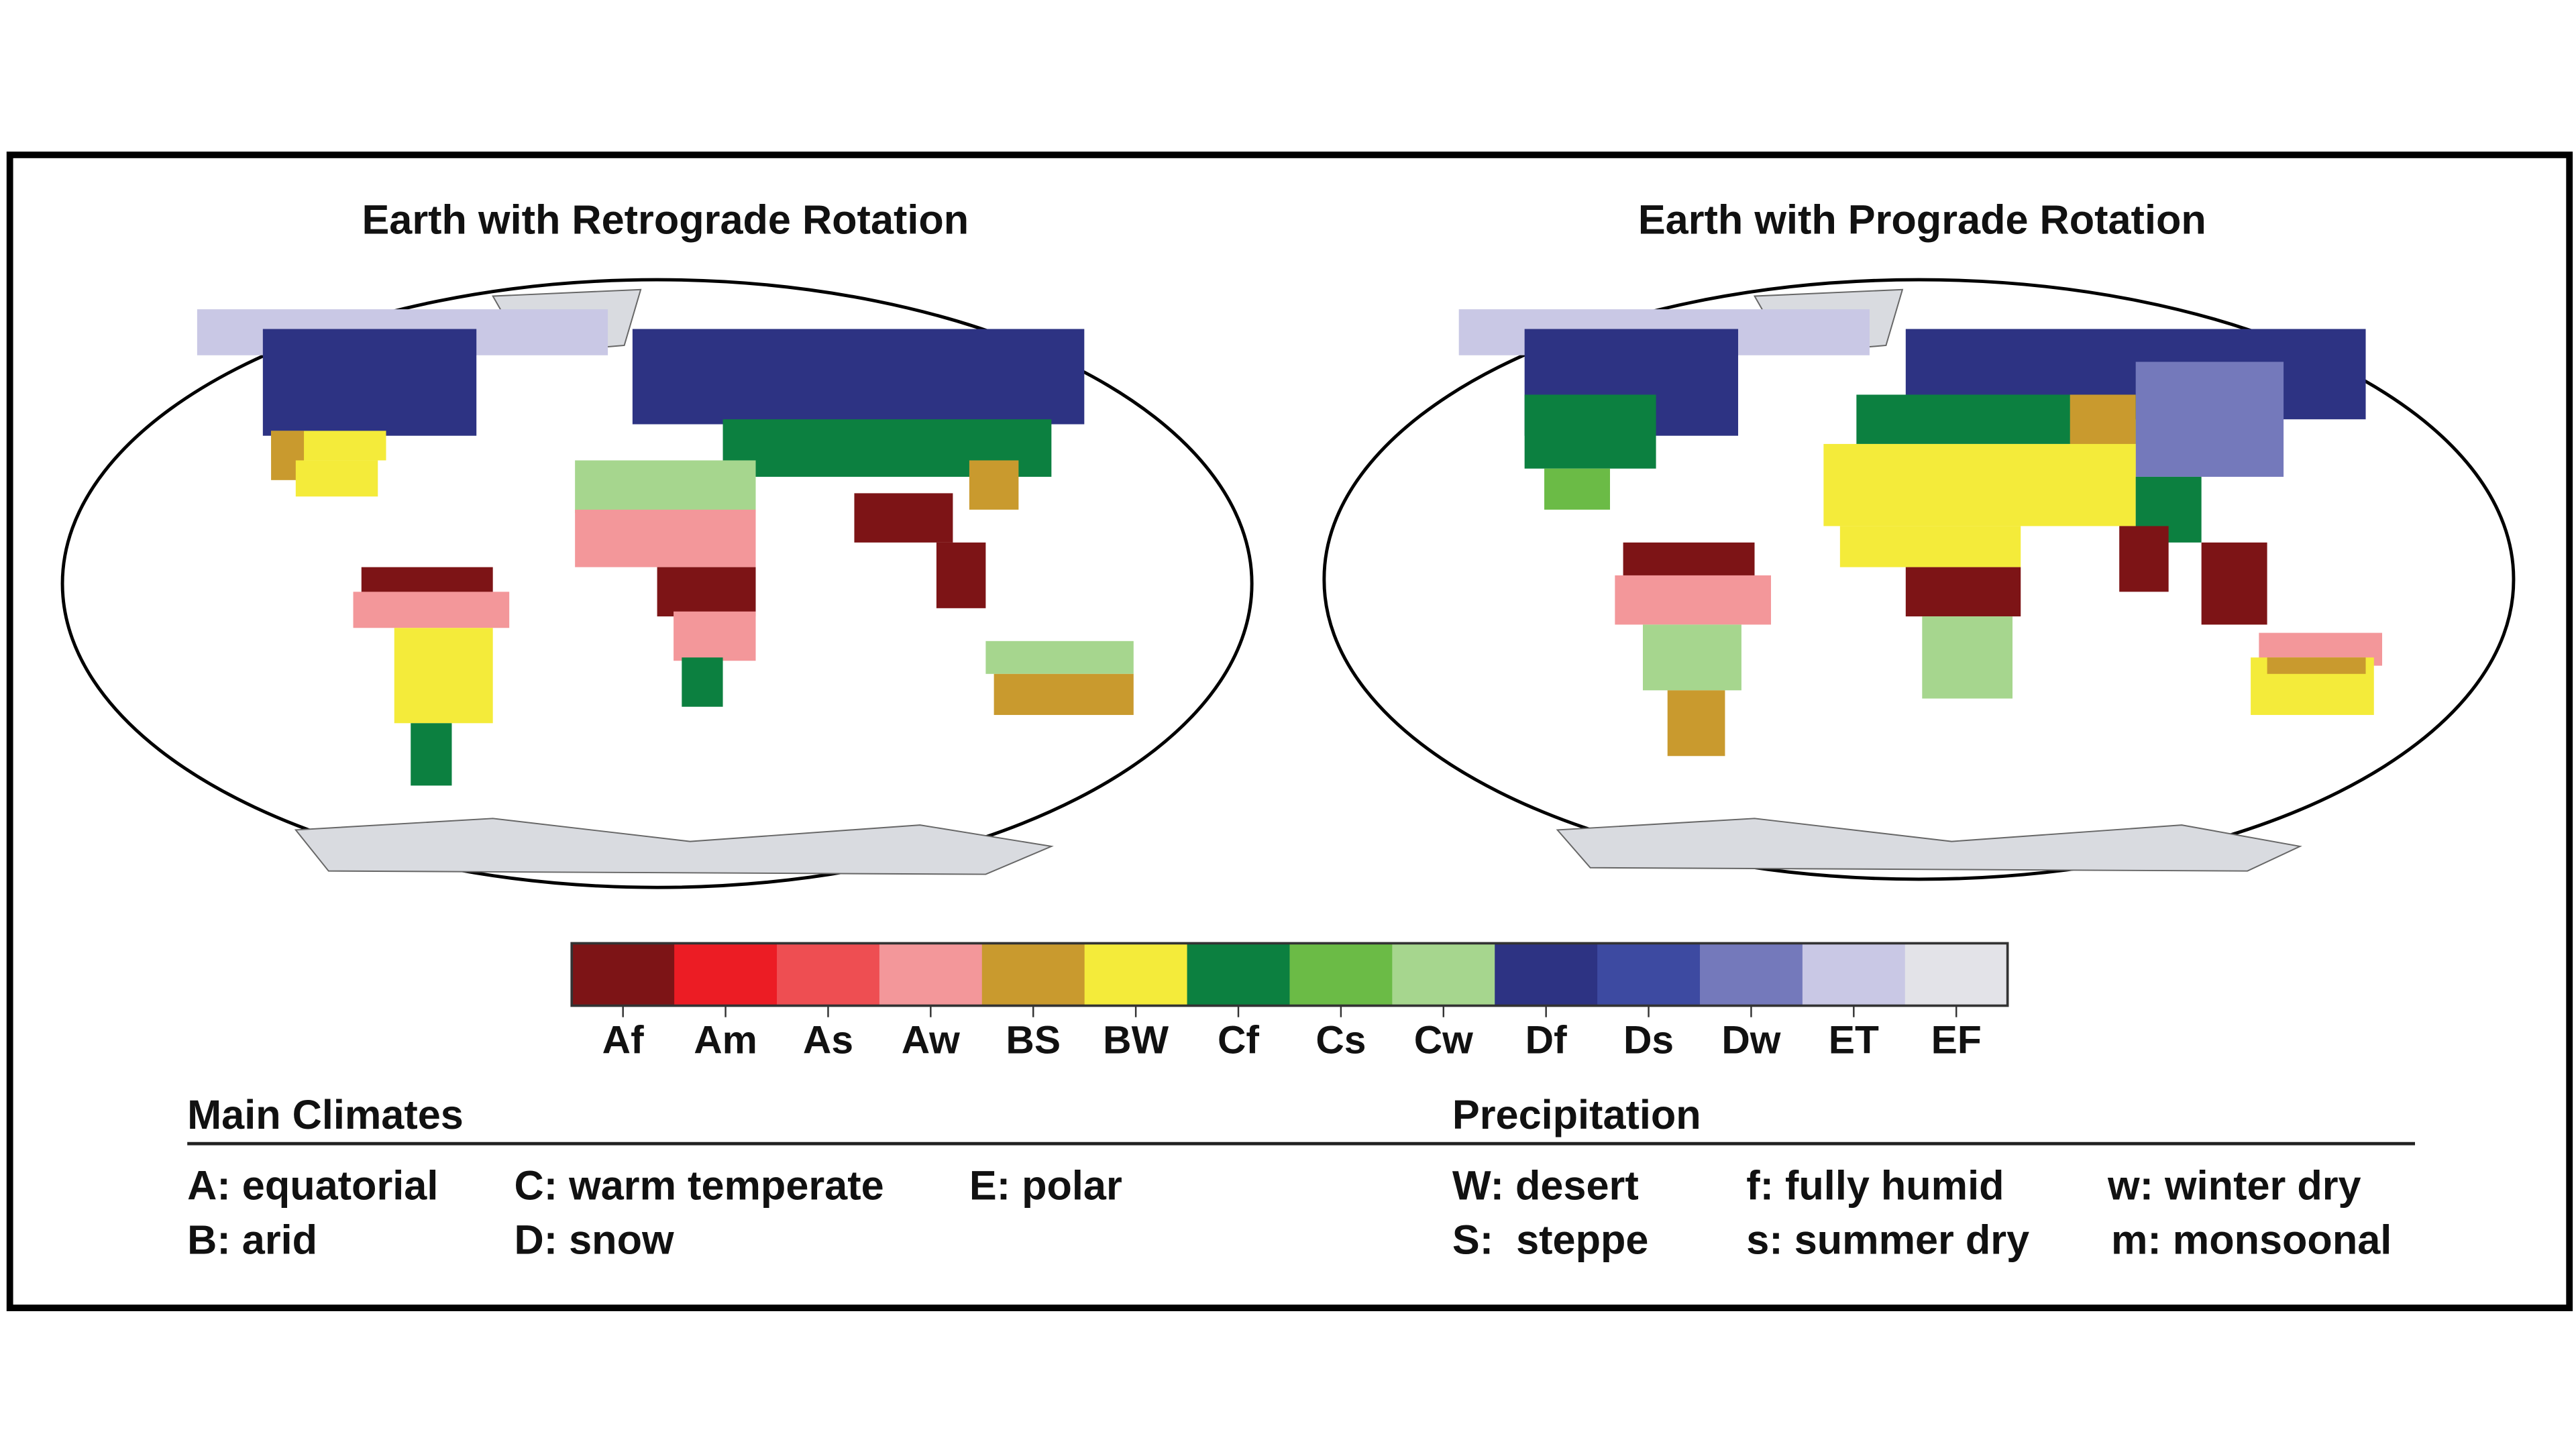 This screenshot has width=2576, height=1448. What do you see at coordinates (665, 219) in the screenshot?
I see `map-title-retrograde: Earth with Retrograde Rotation` at bounding box center [665, 219].